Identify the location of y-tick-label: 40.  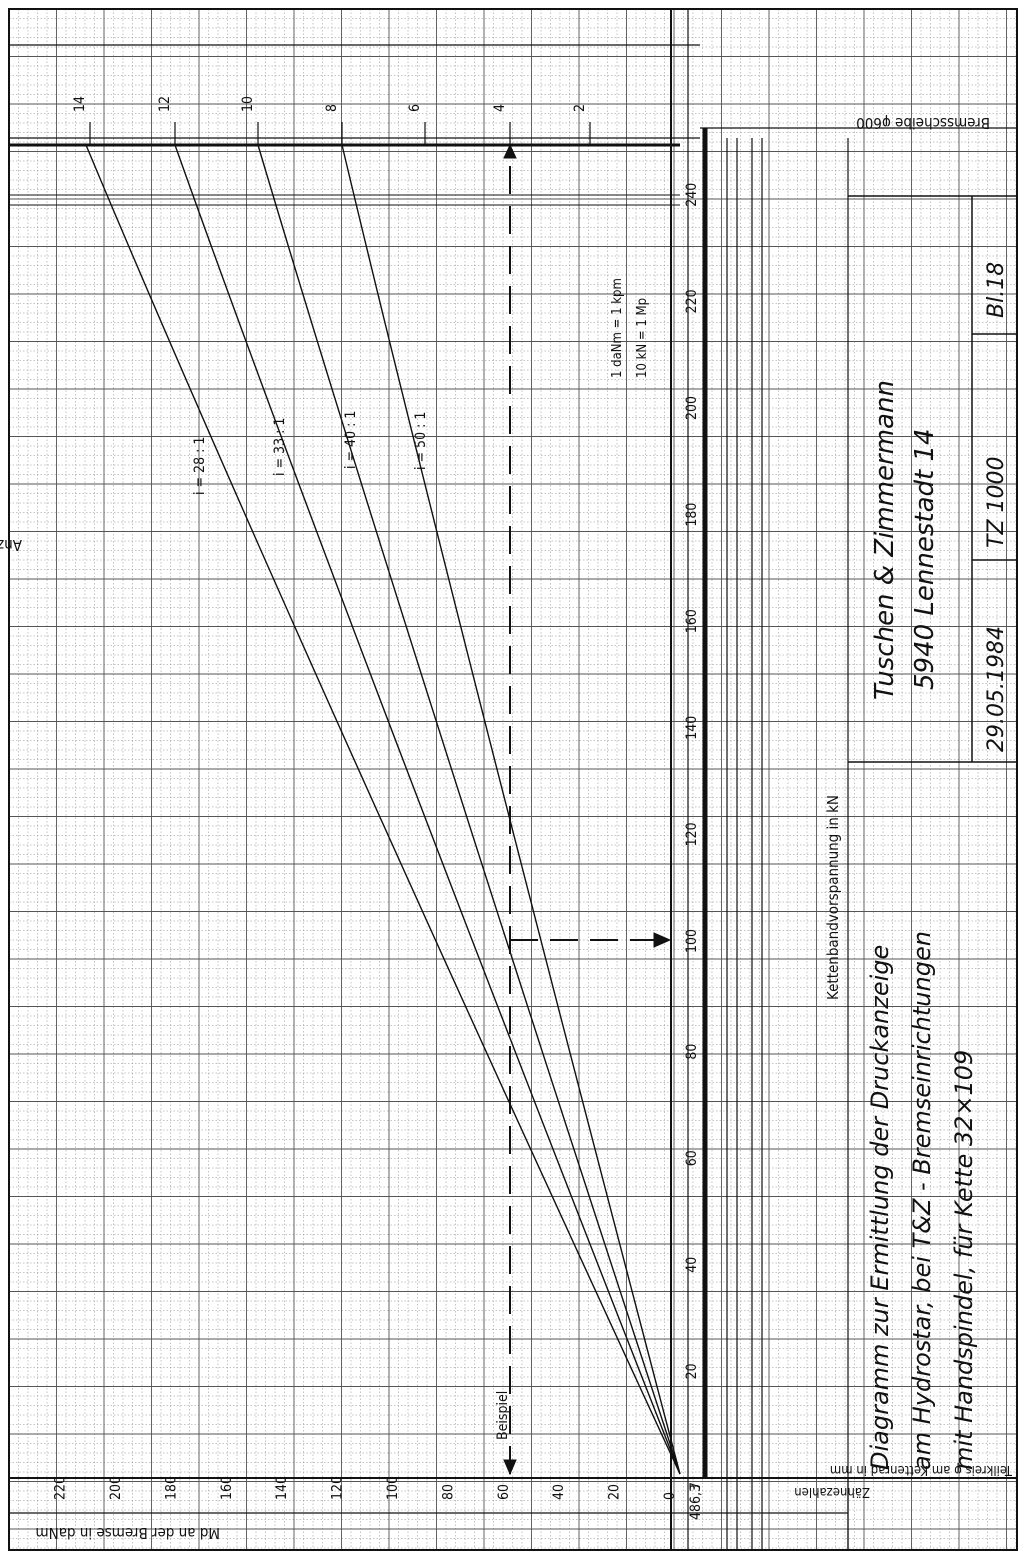
(559, 1492).